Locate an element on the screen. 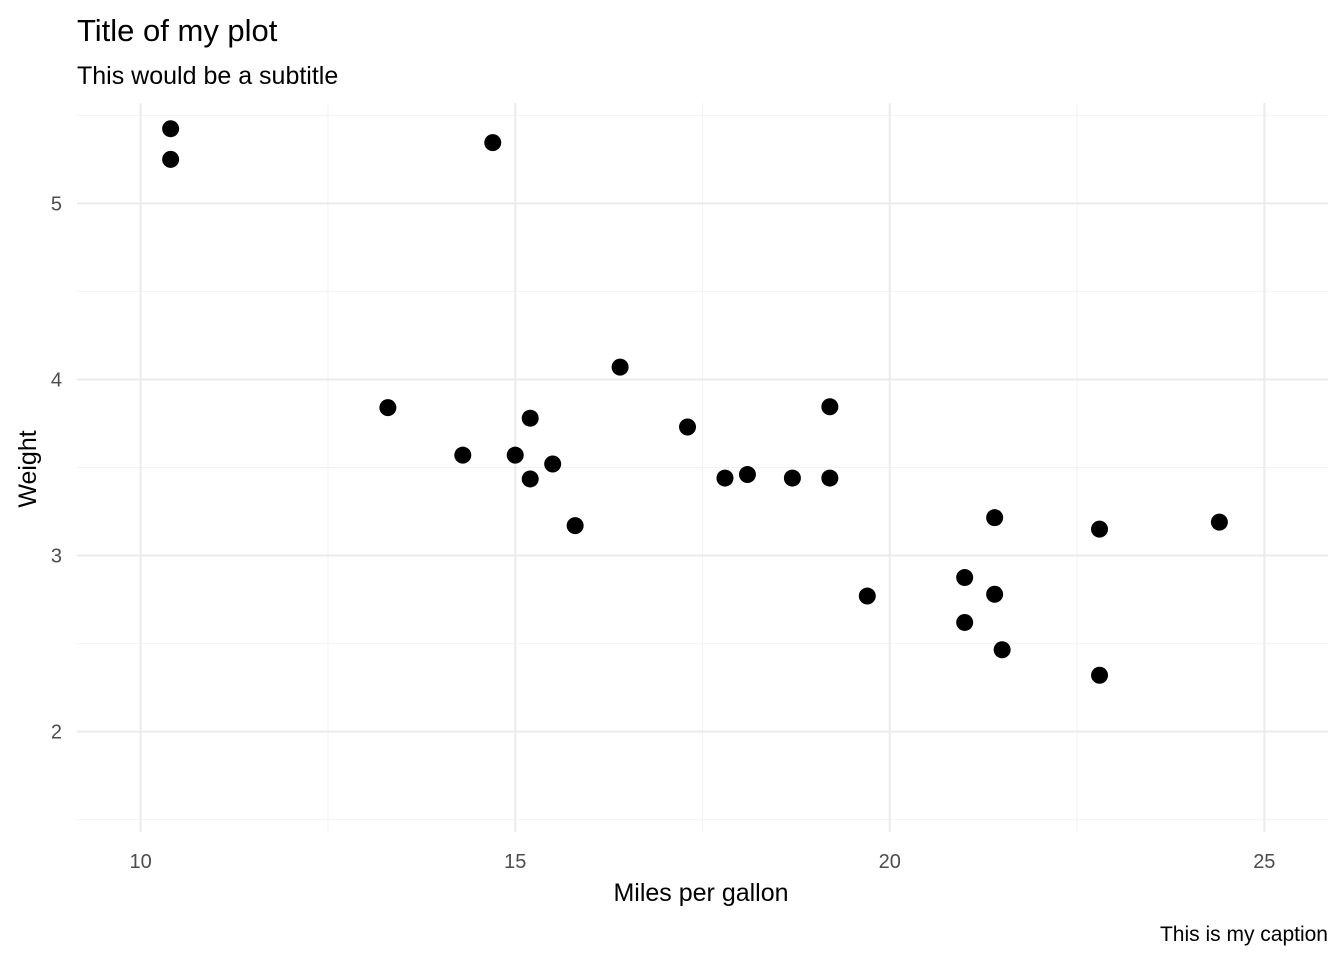 The height and width of the screenshot is (960, 1344). y-tick-label: 3 is located at coordinates (56, 557).